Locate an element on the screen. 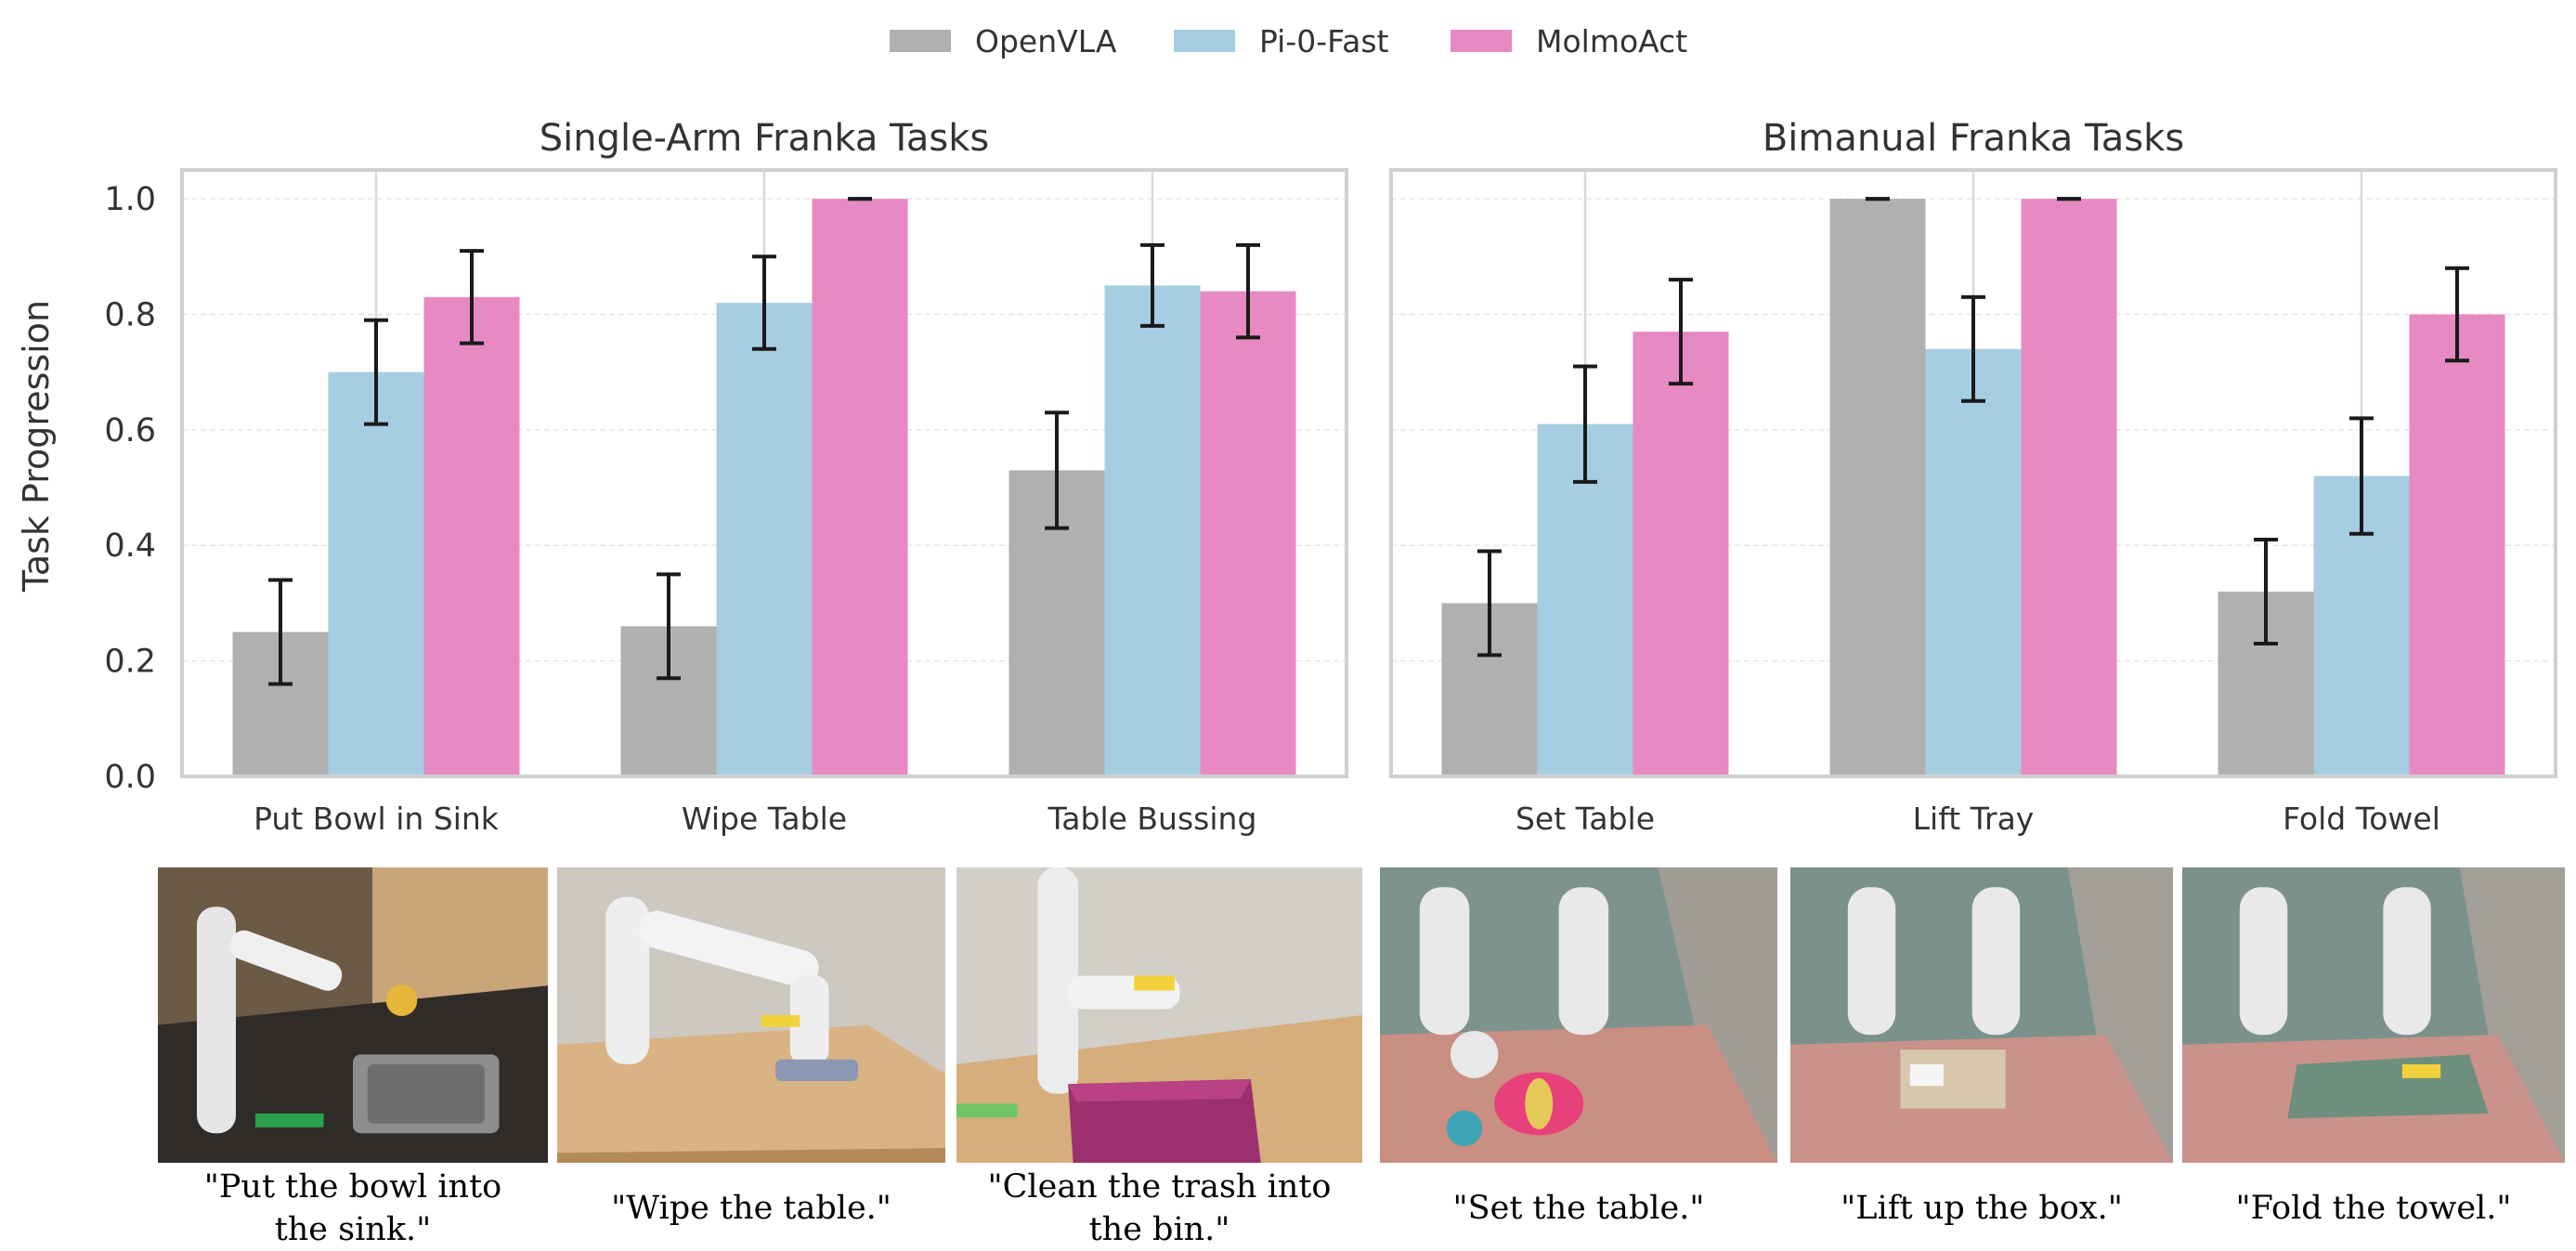 The image size is (2576, 1251). x-tick-label-1: Wipe Table is located at coordinates (764, 819).